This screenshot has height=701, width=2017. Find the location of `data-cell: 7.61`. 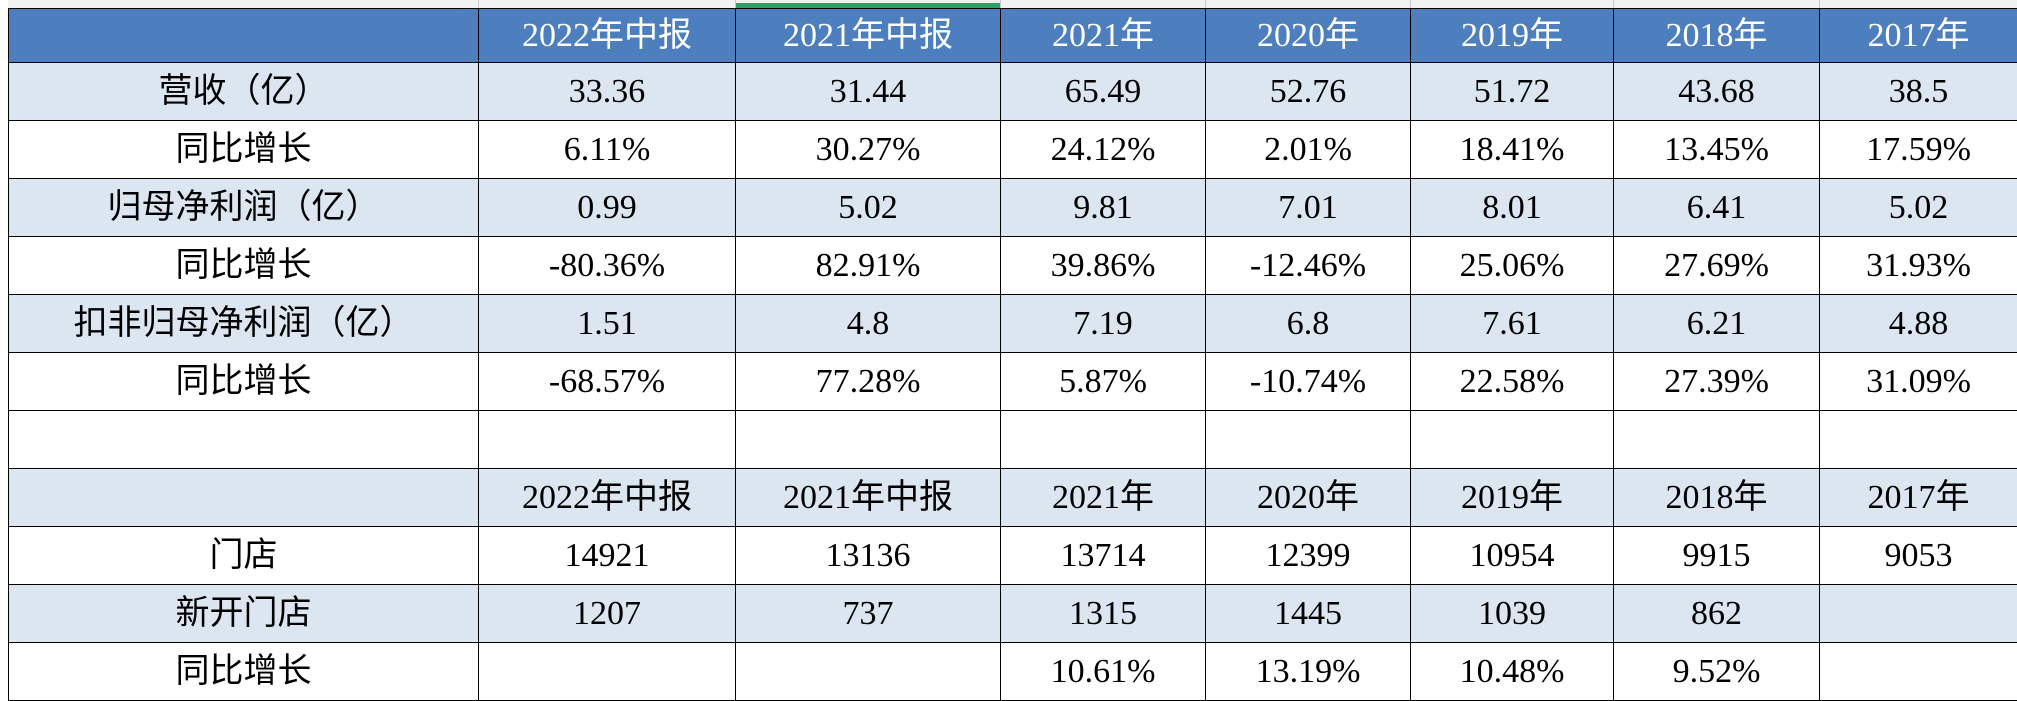

data-cell: 7.61 is located at coordinates (1512, 324).